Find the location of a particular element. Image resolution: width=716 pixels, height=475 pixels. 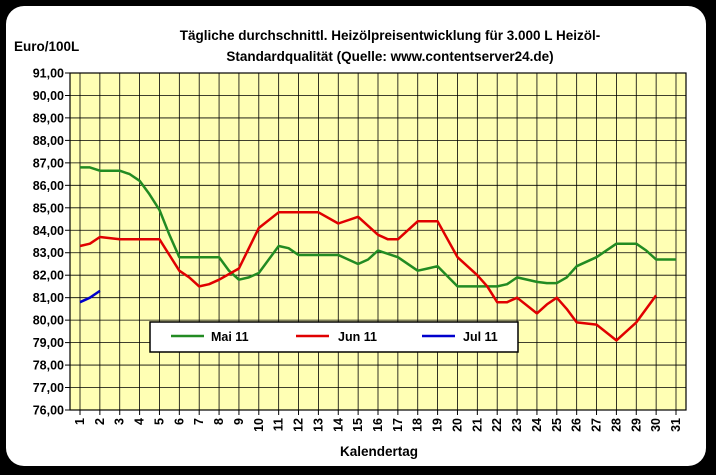

x-tick-label: 25 is located at coordinates (557, 425).